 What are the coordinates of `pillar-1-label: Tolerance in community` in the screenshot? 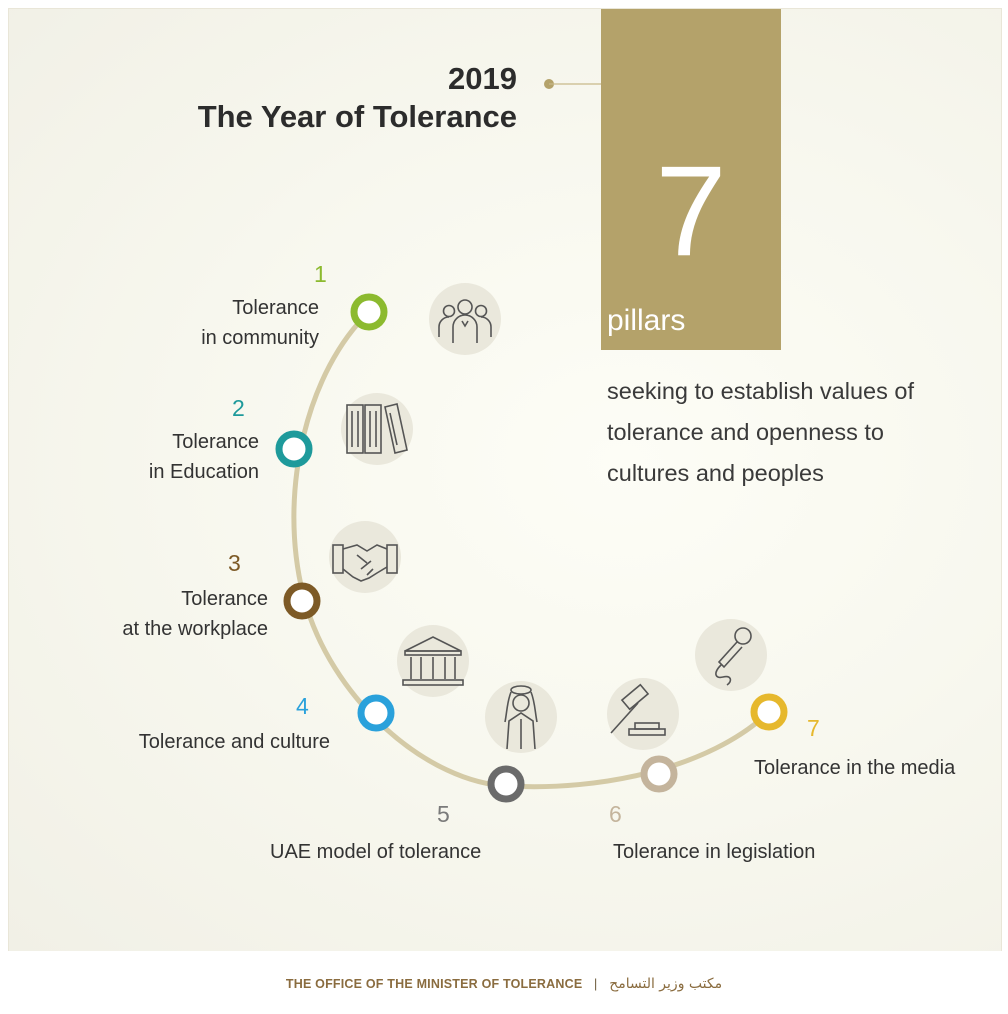 It's located at (214, 323).